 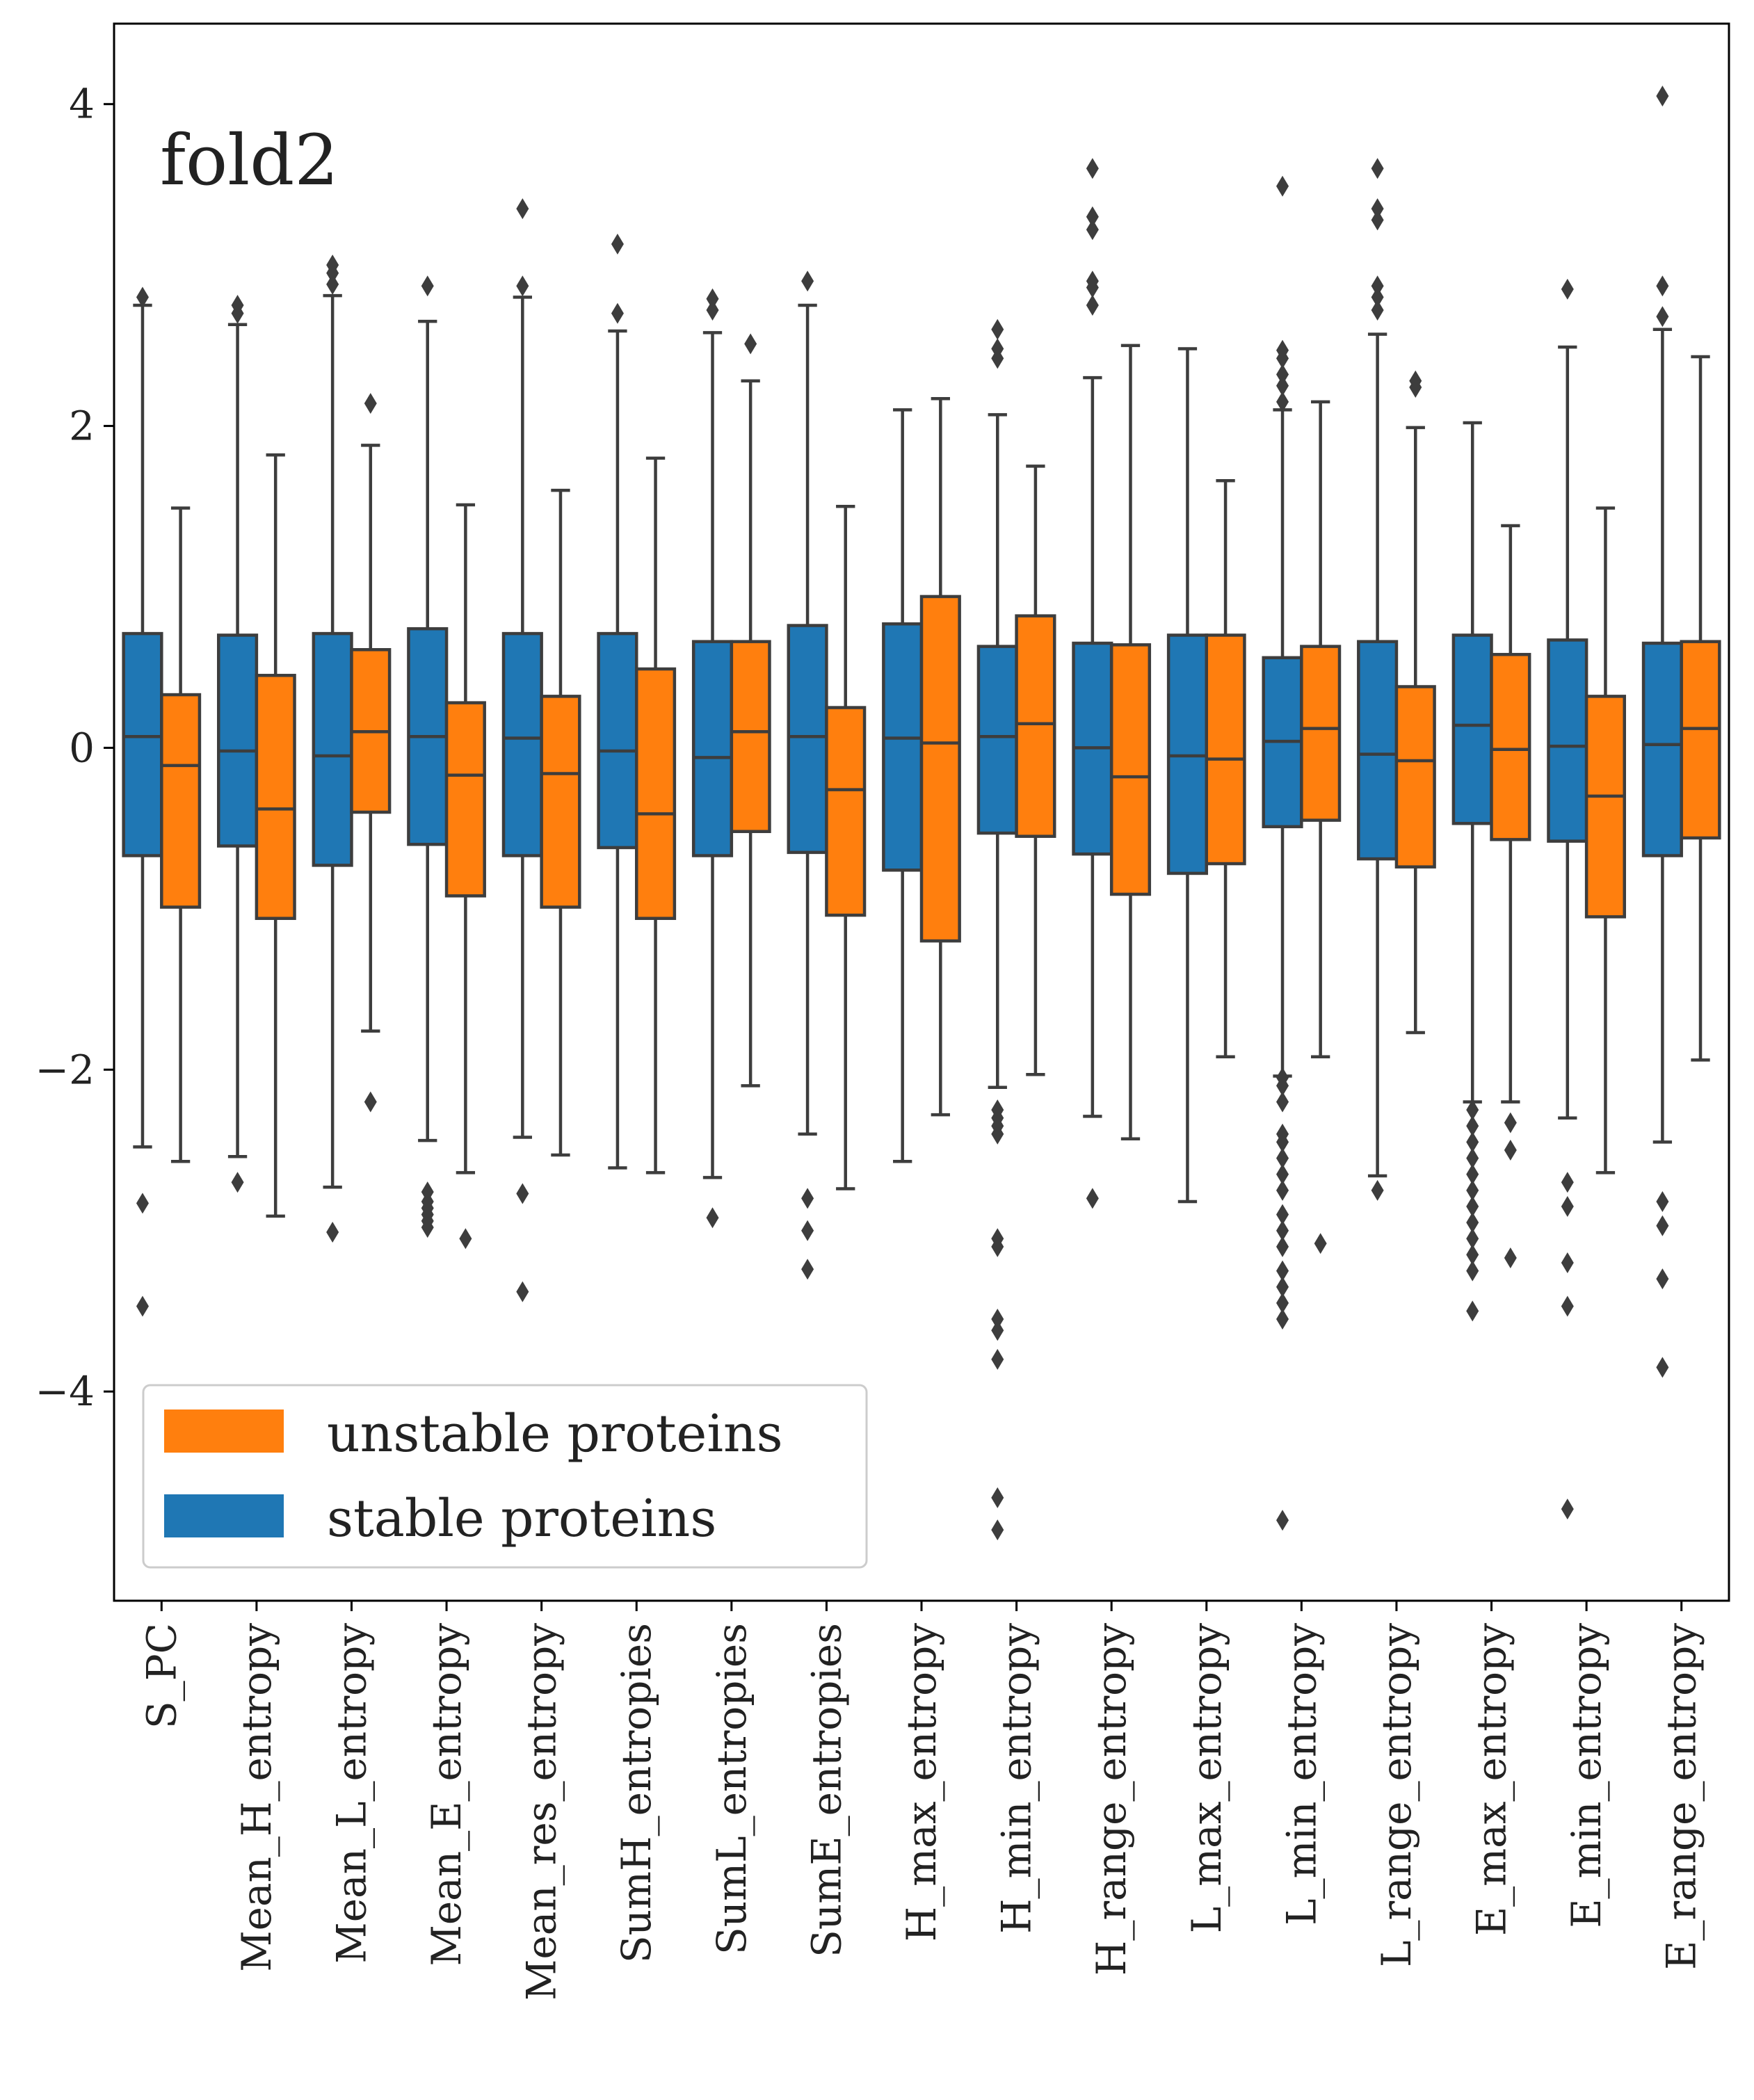 I want to click on box-stable-SumL_entropies, so click(x=712, y=758).